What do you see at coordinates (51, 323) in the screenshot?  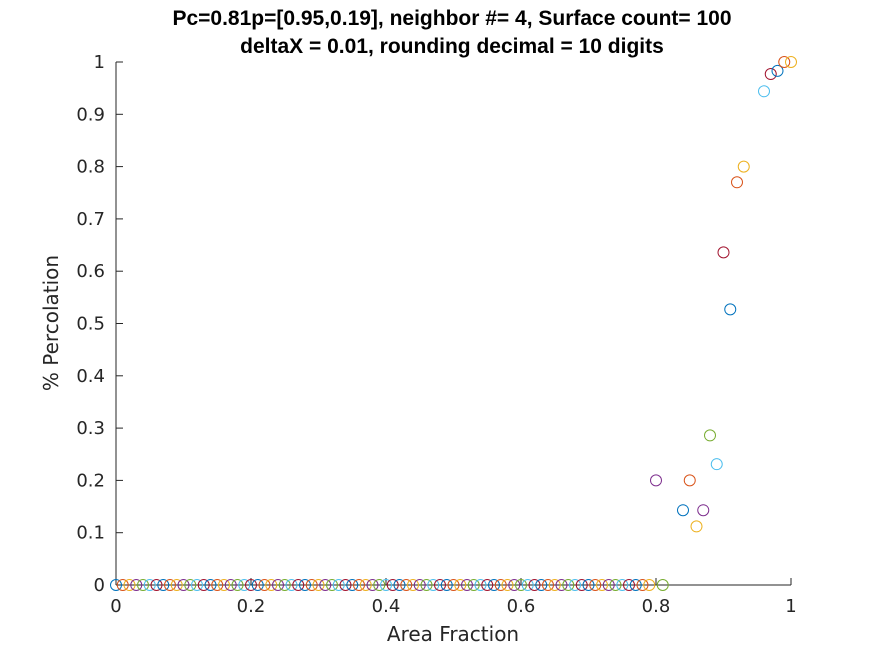 I see `y-axis-label: % Percolation` at bounding box center [51, 323].